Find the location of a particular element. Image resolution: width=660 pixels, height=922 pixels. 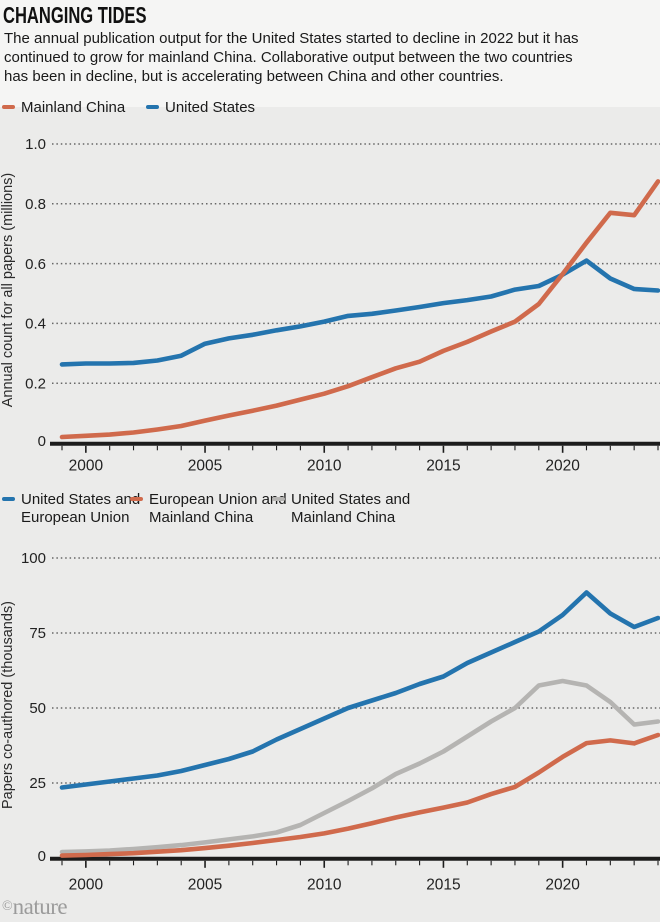

y-tick-label: 0.8 is located at coordinates (35, 204).